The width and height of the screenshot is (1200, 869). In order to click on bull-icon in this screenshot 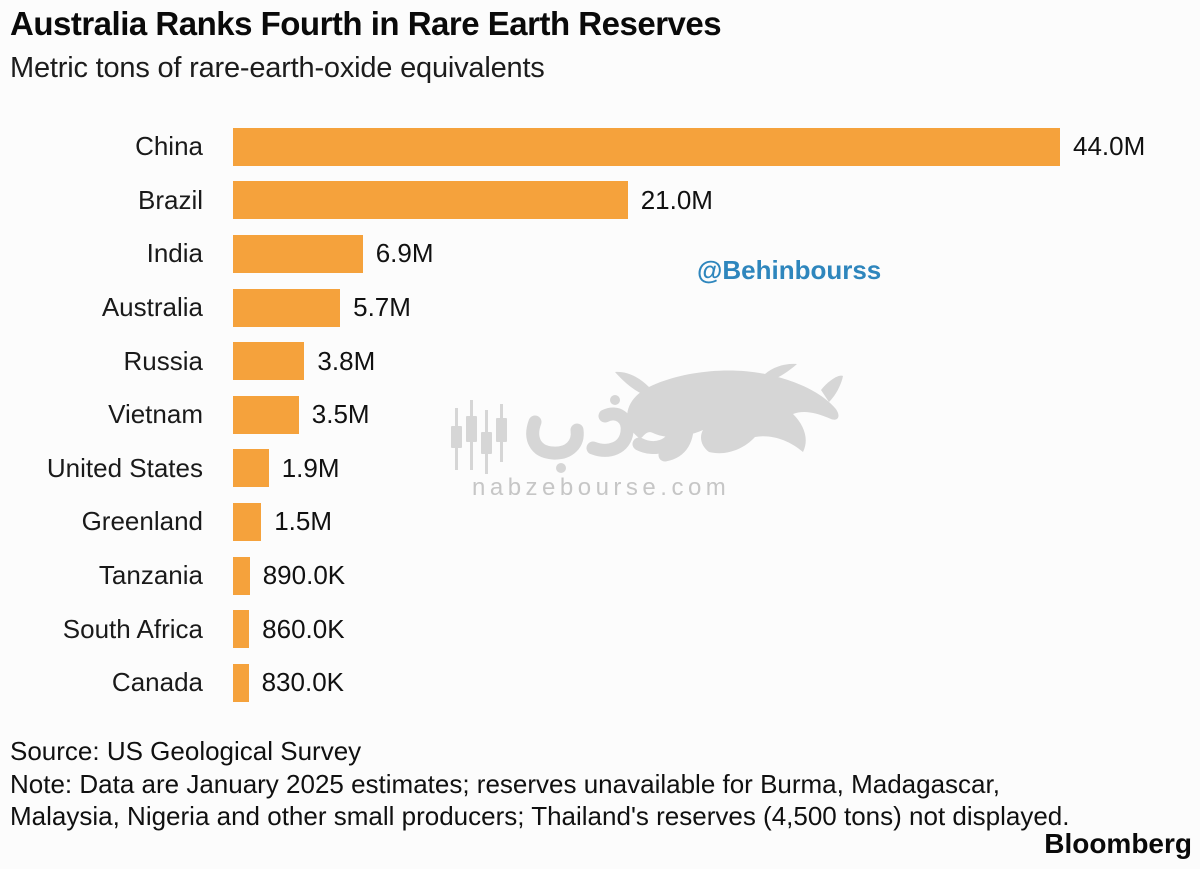, I will do `click(729, 408)`.